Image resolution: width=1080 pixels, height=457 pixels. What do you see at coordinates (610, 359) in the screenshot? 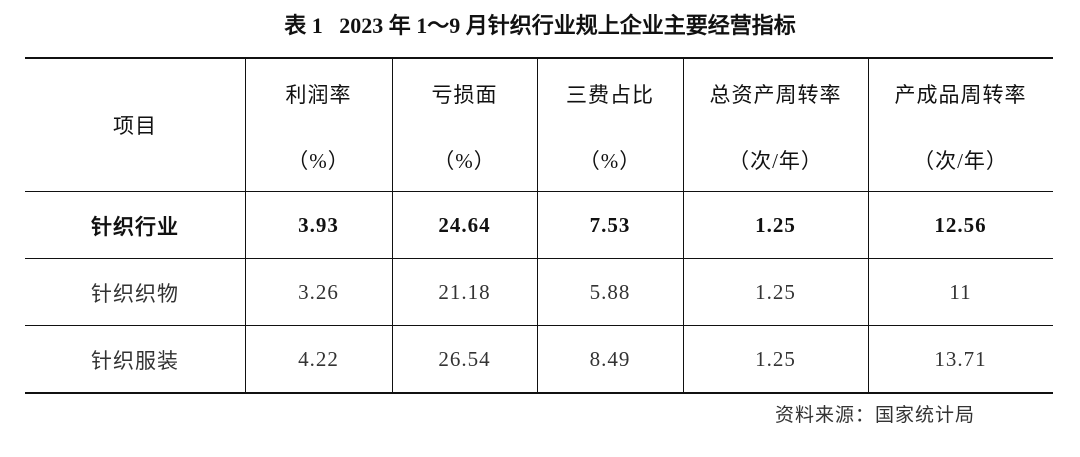
I see `table-cell: 8.49` at bounding box center [610, 359].